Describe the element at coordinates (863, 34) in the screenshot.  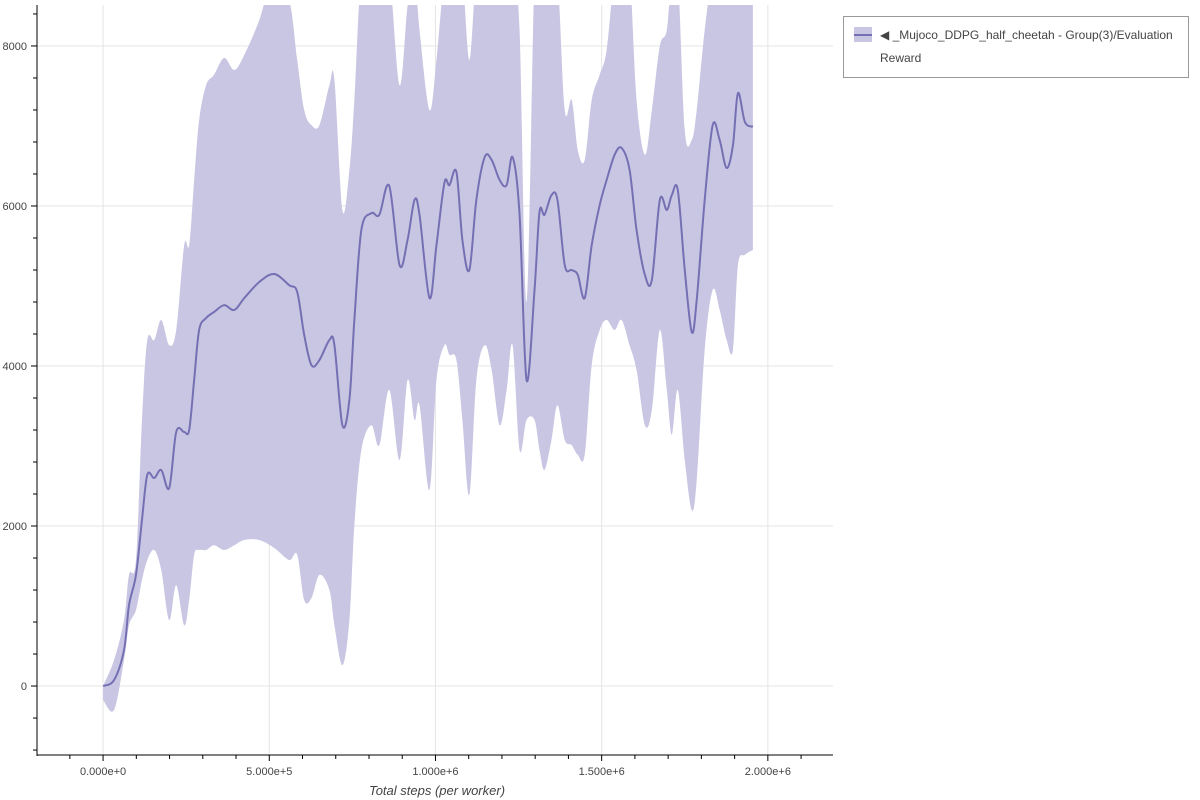
I see `legend-swatch` at that location.